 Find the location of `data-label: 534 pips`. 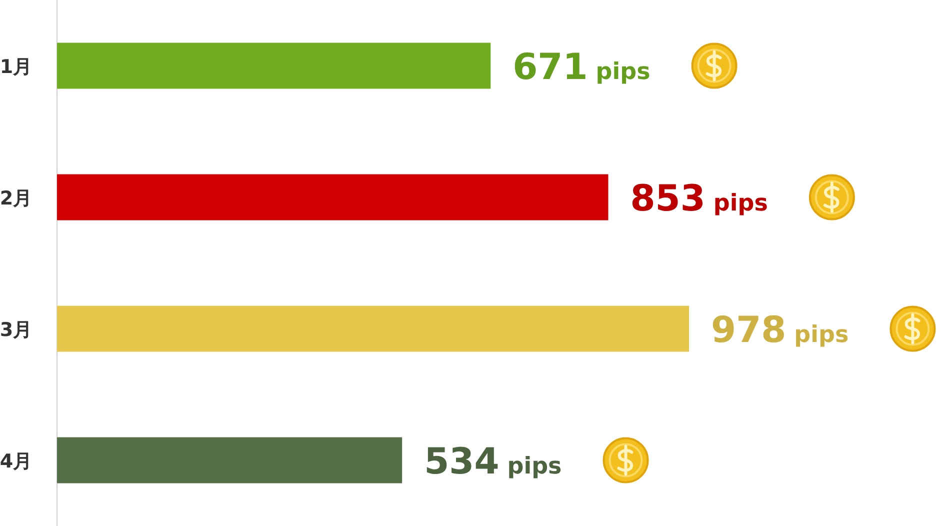

data-label: 534 pips is located at coordinates (493, 461).